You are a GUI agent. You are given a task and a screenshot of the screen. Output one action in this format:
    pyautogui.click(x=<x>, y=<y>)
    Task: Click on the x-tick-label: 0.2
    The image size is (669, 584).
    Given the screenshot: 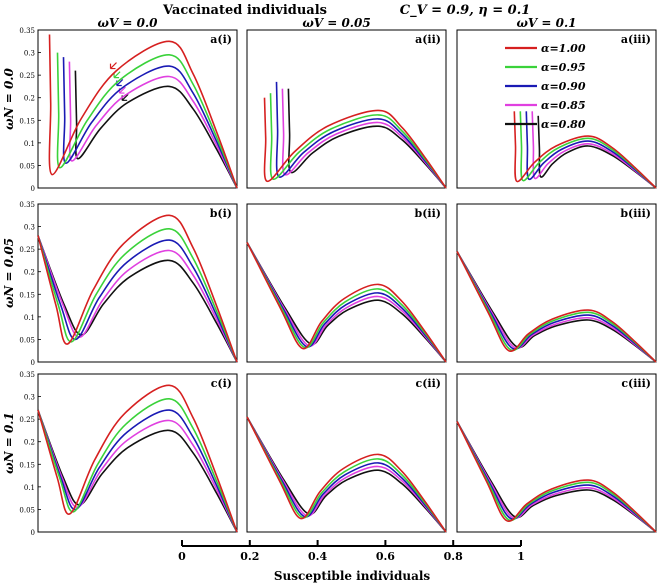 What is the action you would take?
    pyautogui.click(x=249, y=556)
    